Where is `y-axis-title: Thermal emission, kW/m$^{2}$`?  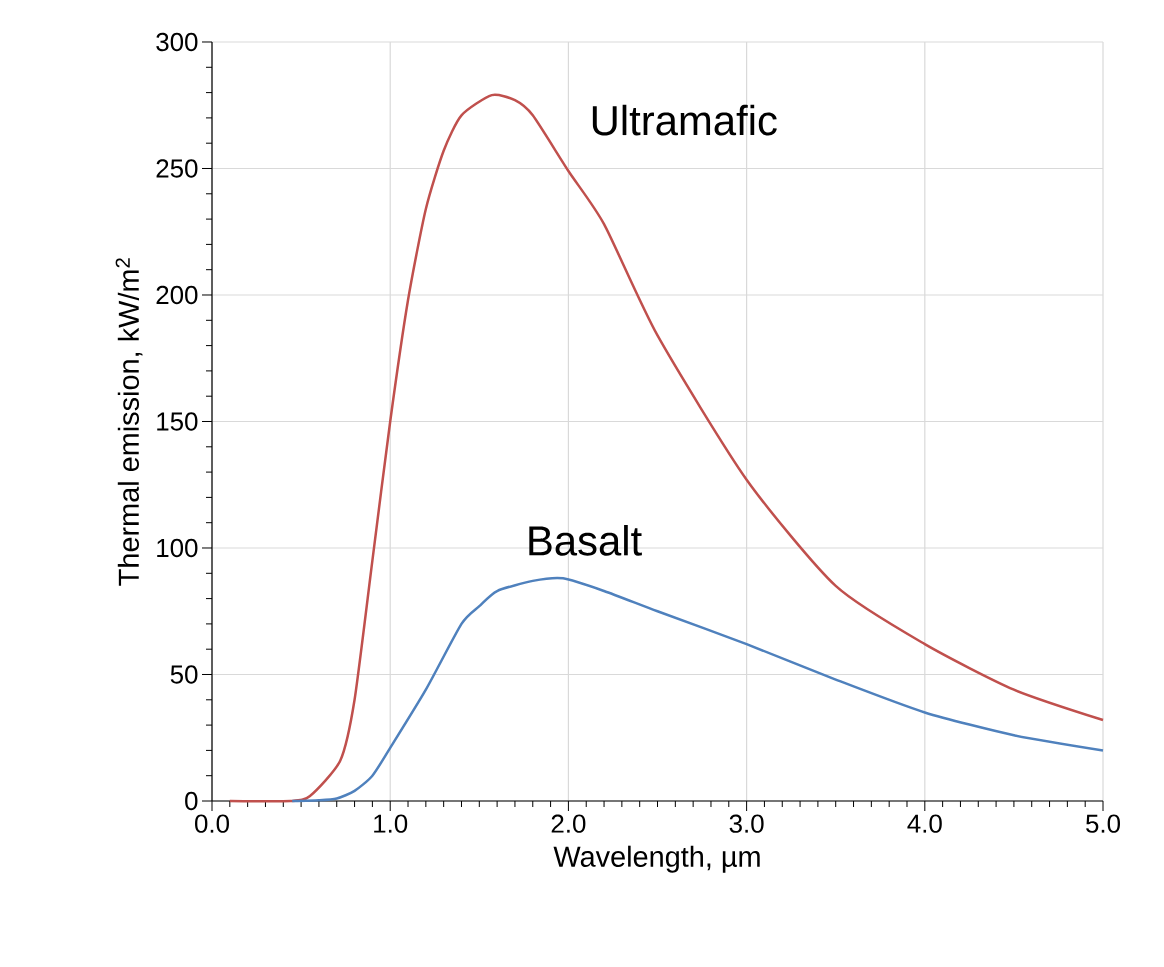 y-axis-title: Thermal emission, kW/m$^{2}$ is located at coordinates (129, 422).